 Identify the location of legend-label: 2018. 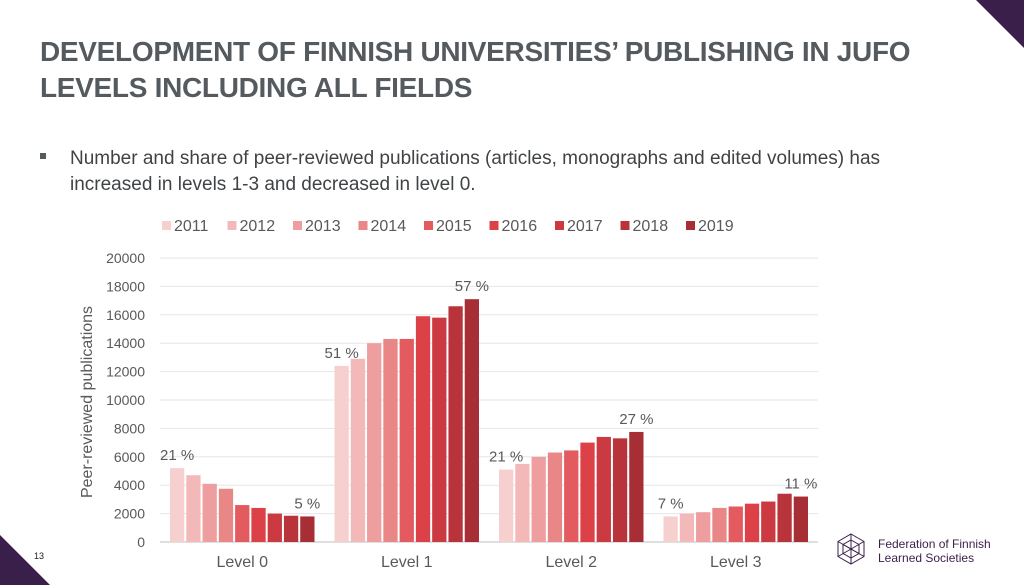
(651, 226).